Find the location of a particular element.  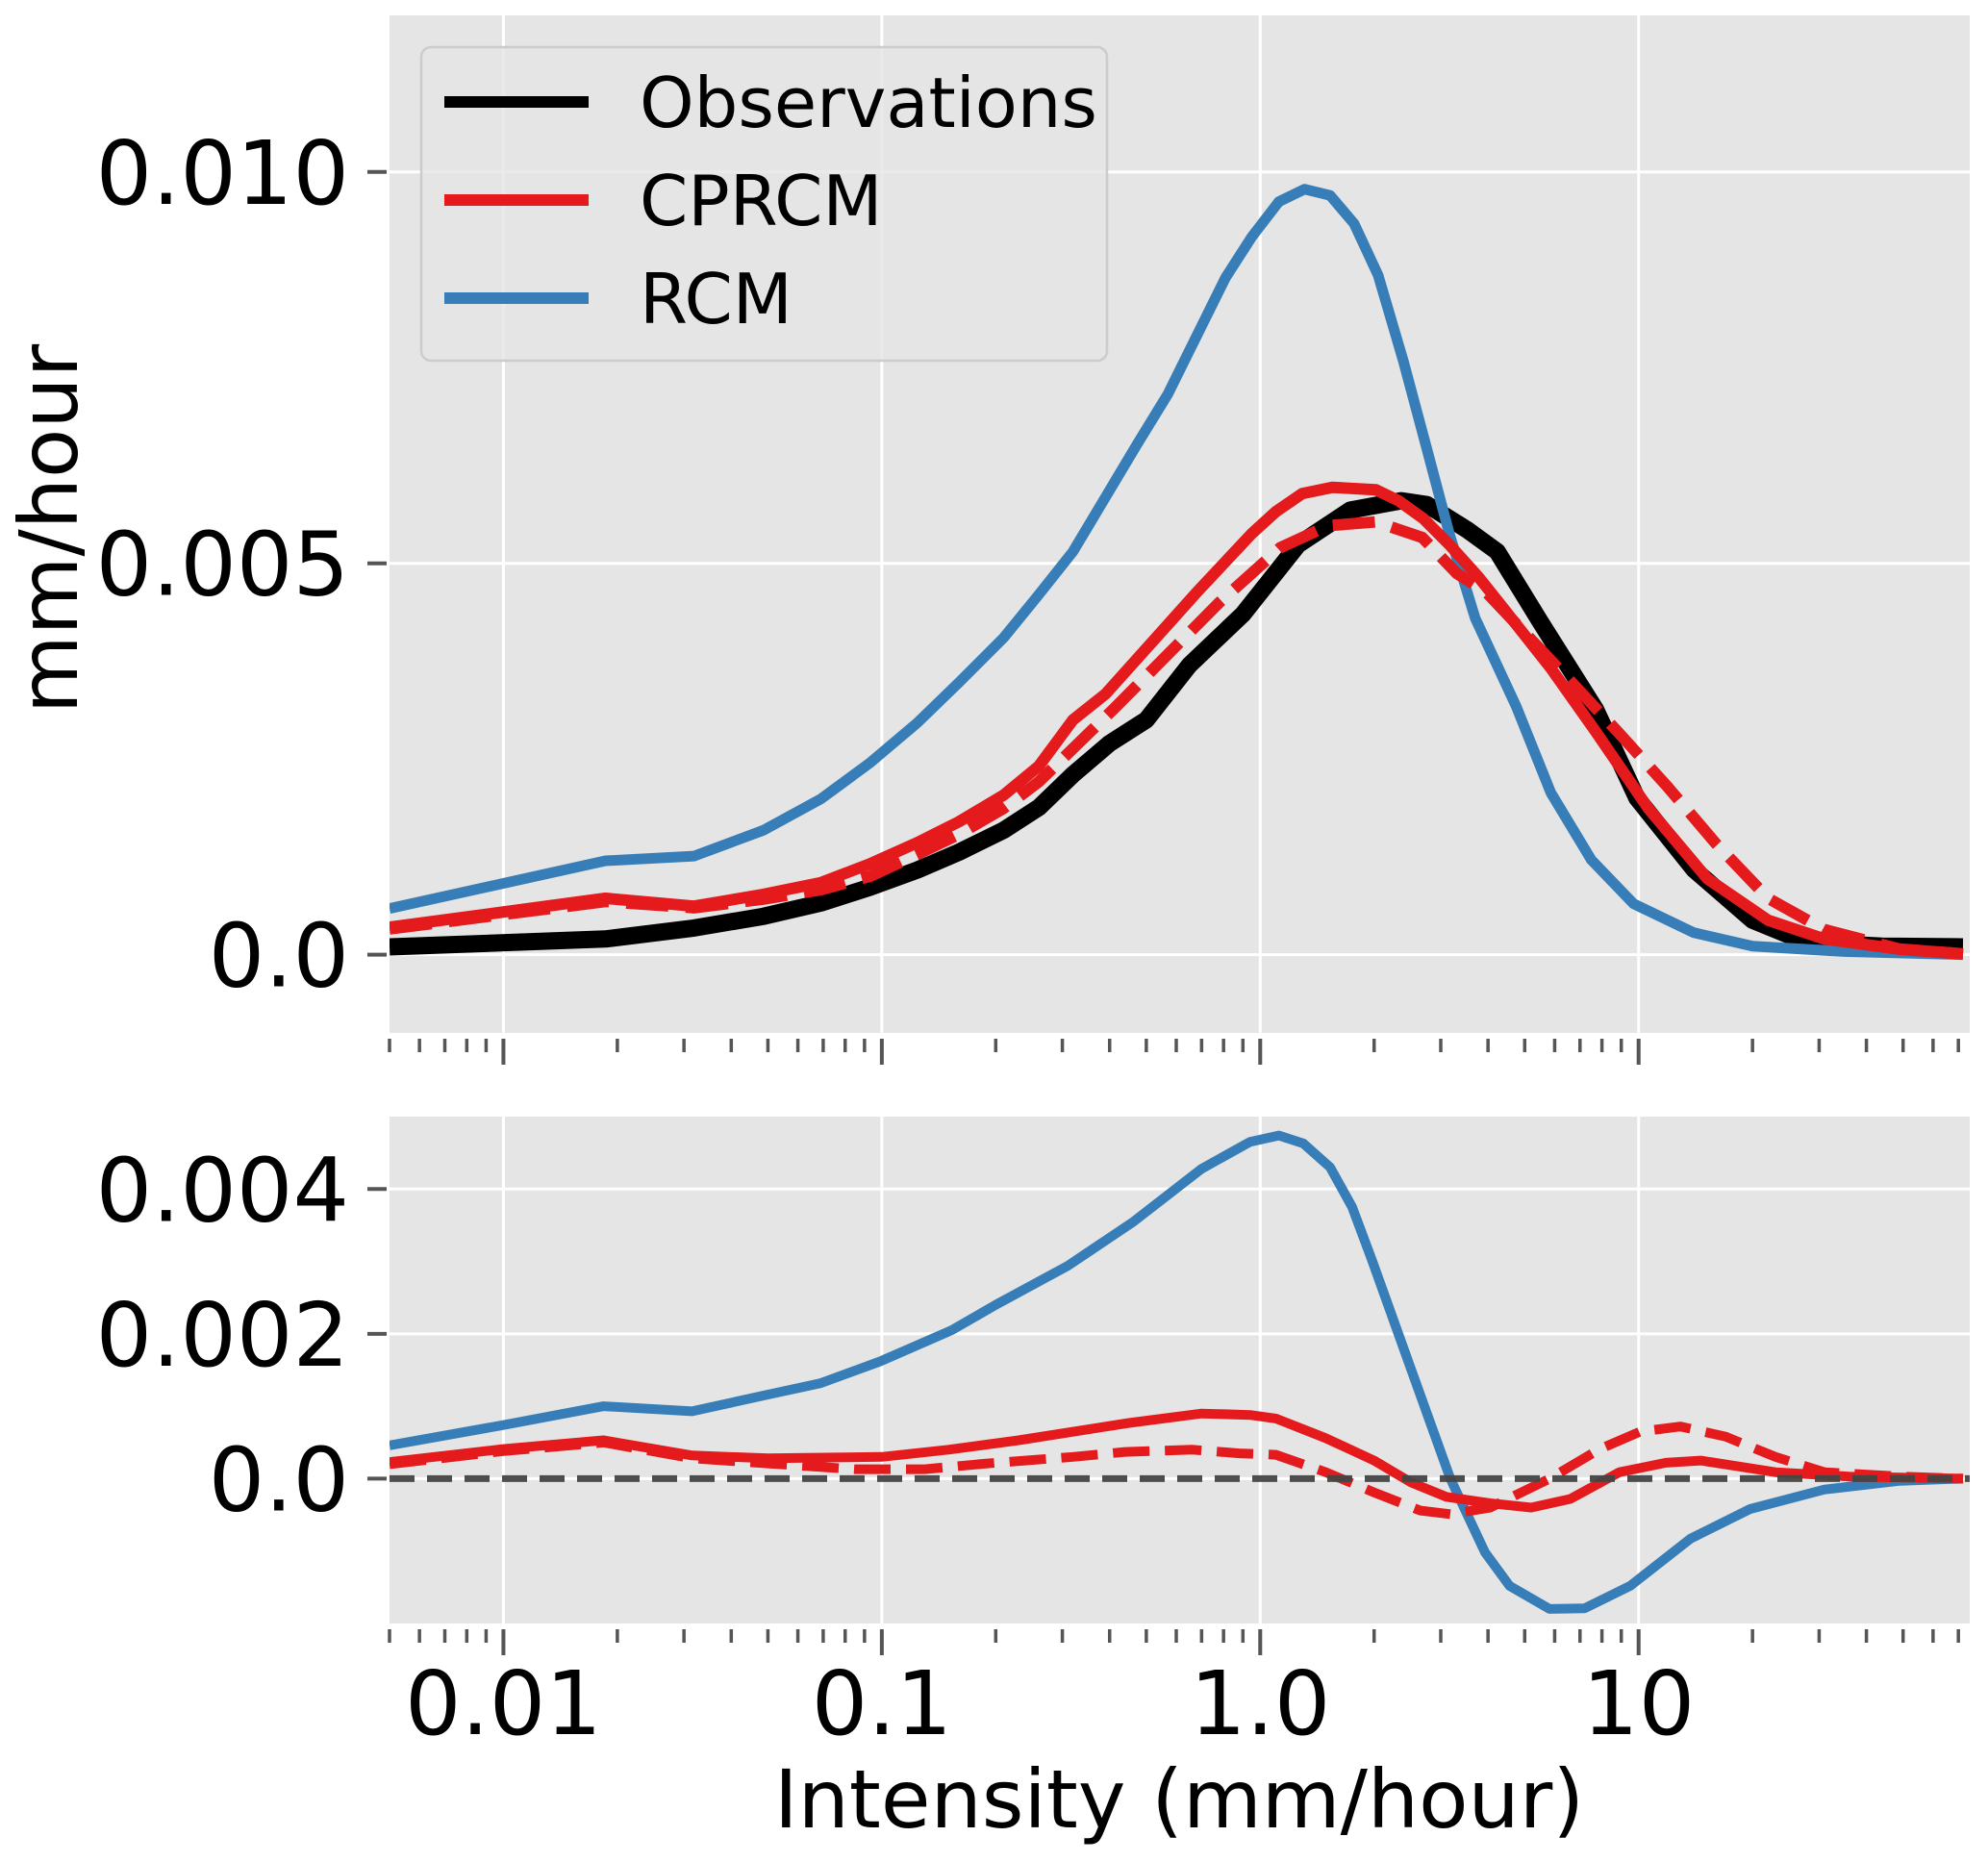

legend-label-cprcm: CPRCM is located at coordinates (761, 201).